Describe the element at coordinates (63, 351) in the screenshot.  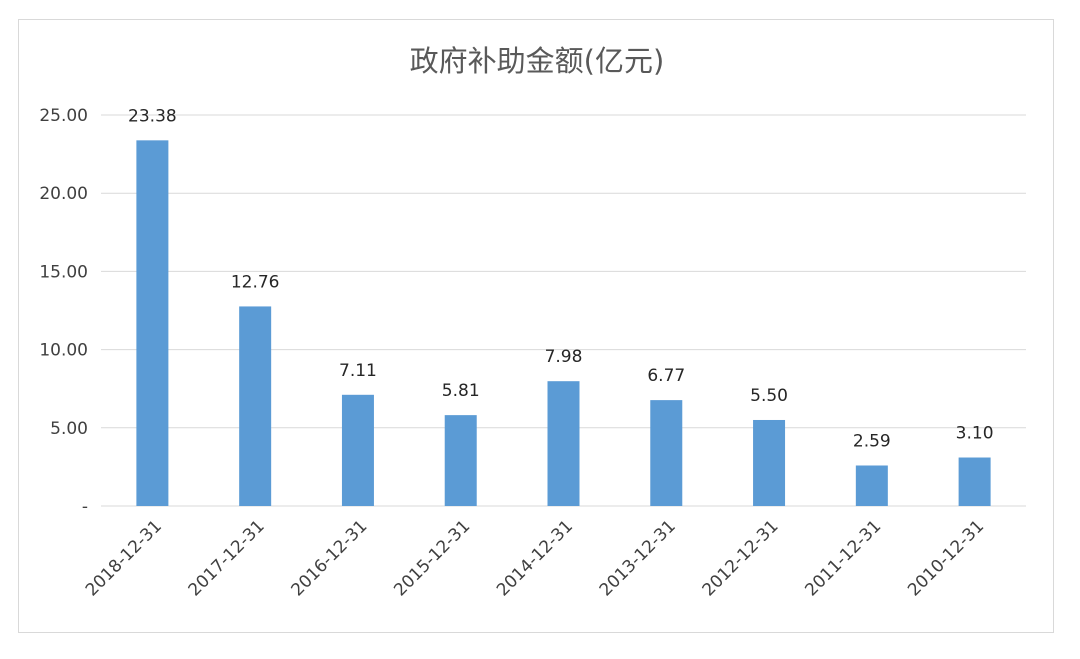
I see `y-tick-label: 10.00` at that location.